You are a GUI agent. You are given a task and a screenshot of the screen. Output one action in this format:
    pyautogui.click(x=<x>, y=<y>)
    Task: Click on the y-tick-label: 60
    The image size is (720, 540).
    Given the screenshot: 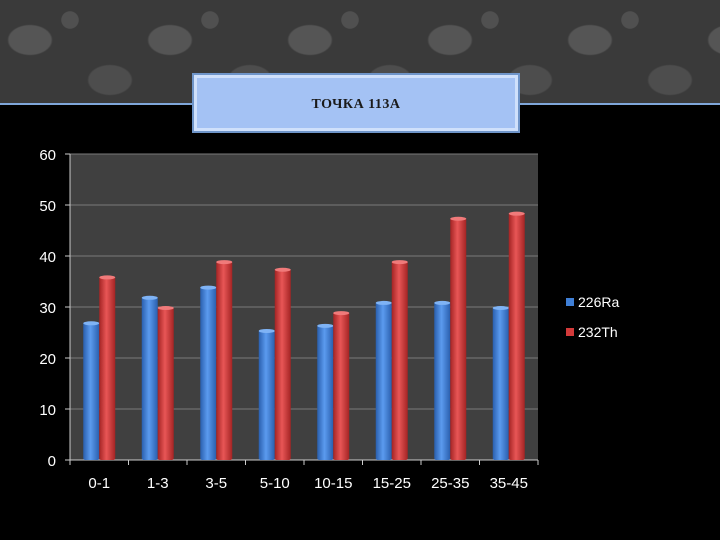 What is the action you would take?
    pyautogui.click(x=47, y=155)
    